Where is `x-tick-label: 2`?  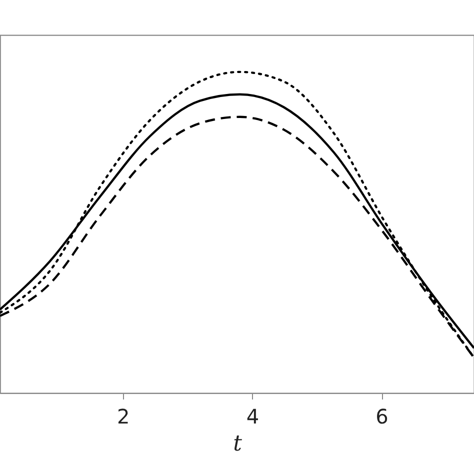
x-tick-label: 2 is located at coordinates (123, 416).